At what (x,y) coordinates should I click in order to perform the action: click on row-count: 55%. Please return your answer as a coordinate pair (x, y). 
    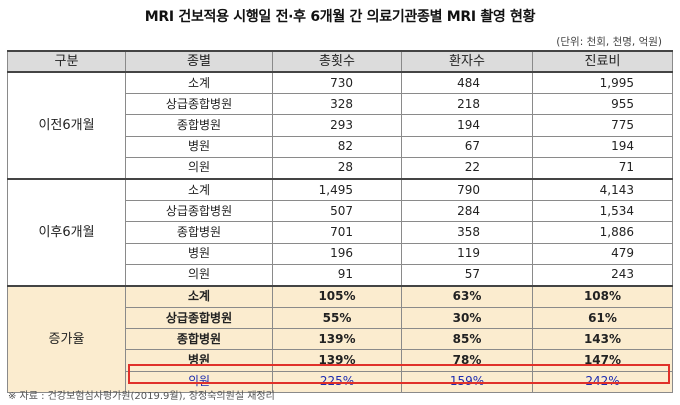
    Looking at the image, I should click on (337, 318).